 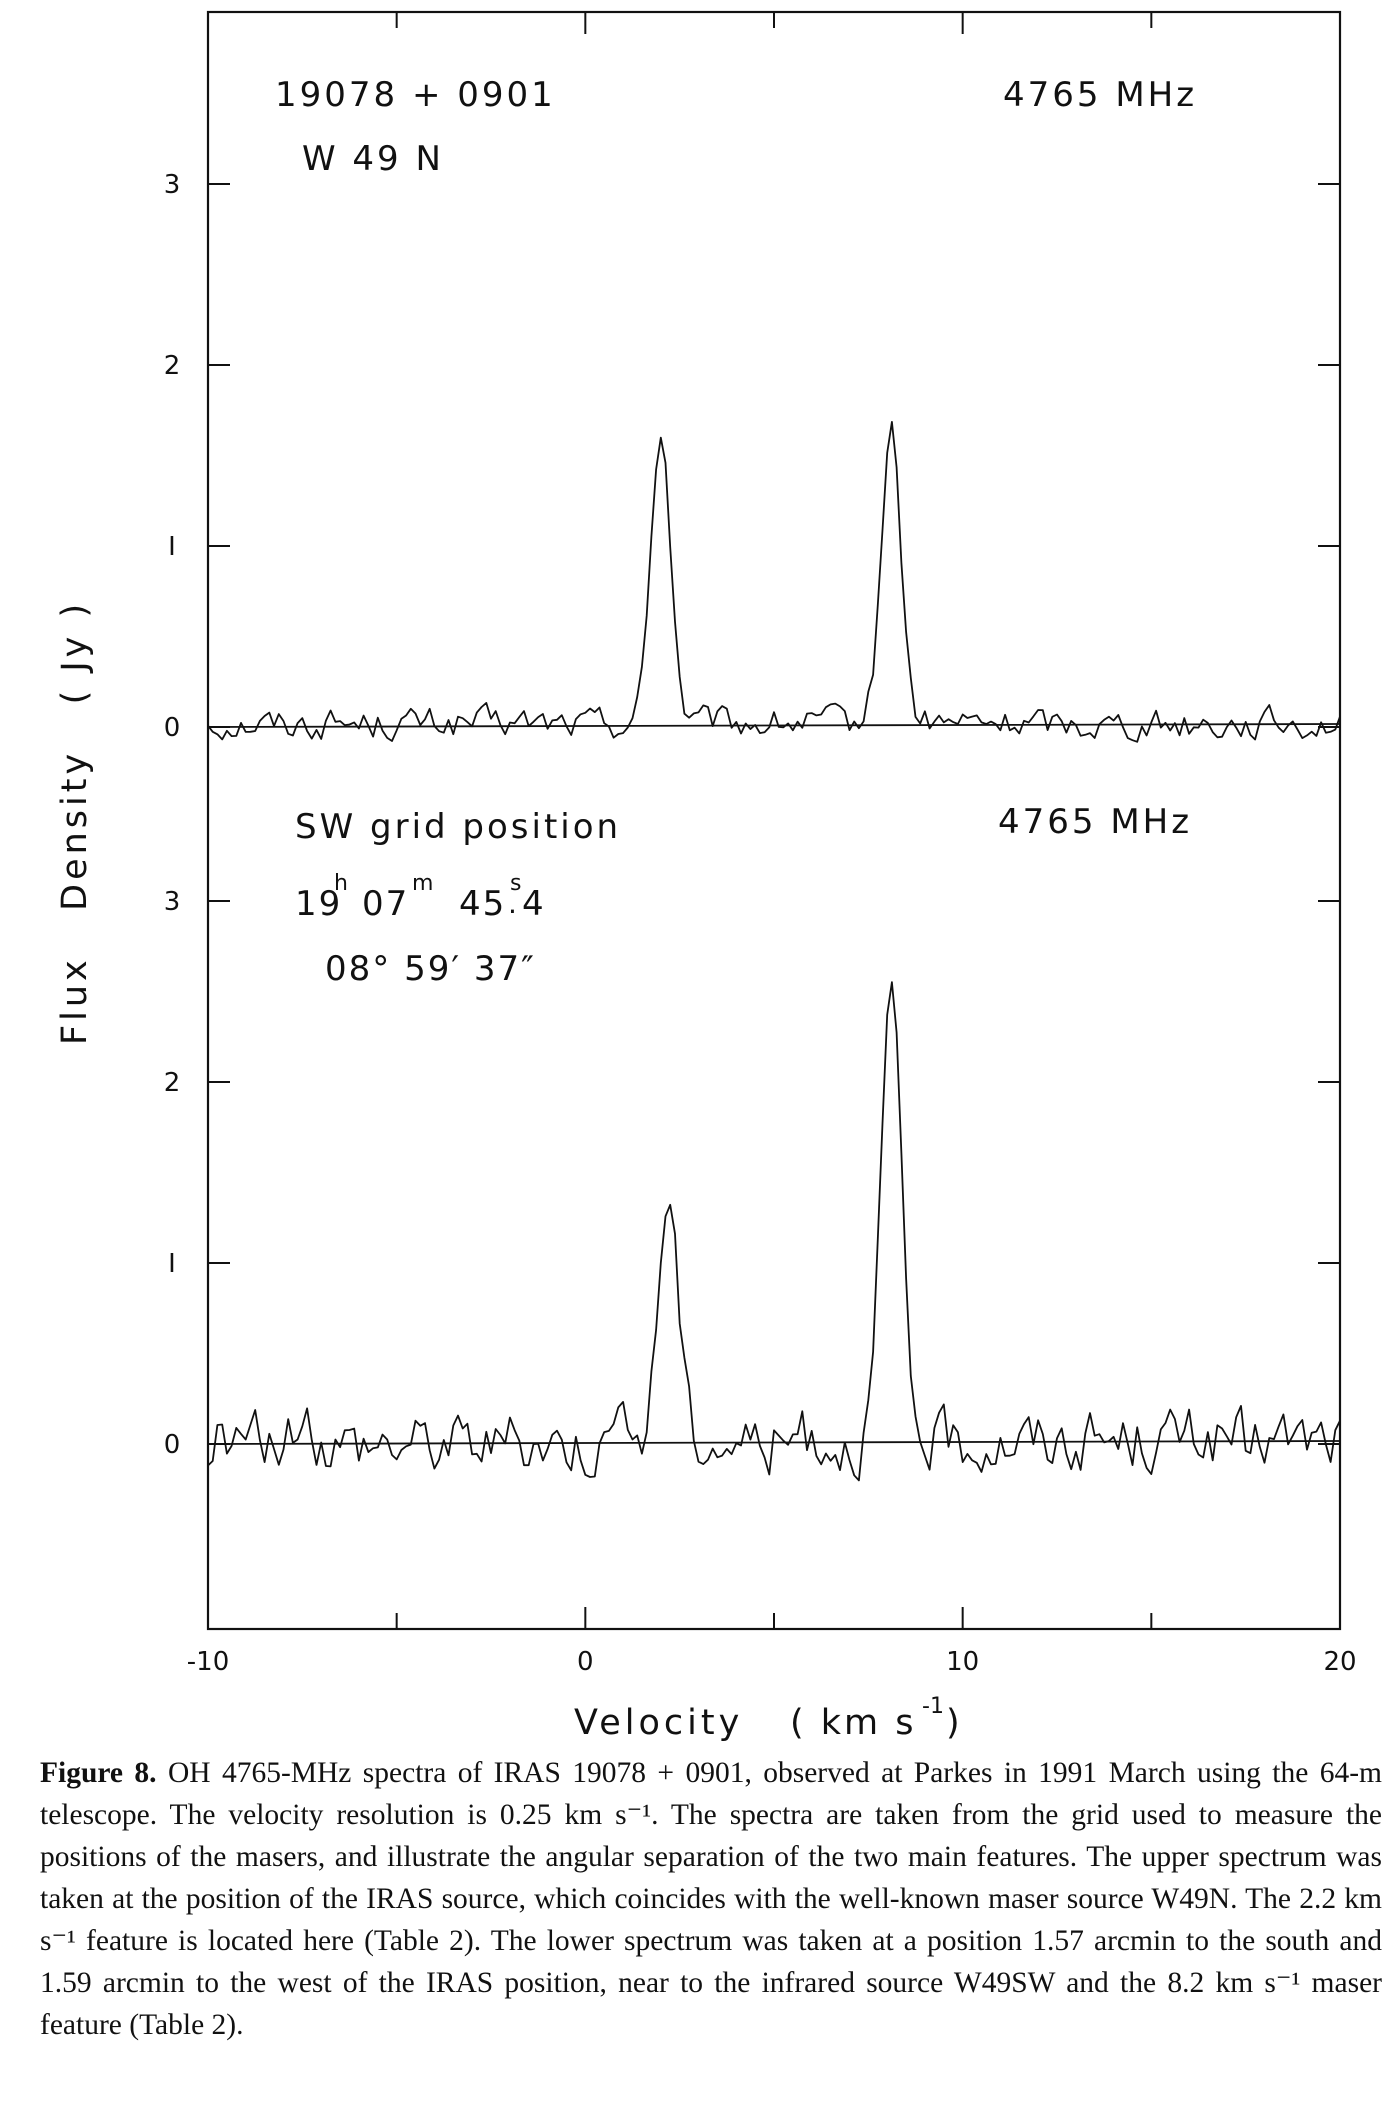 What do you see at coordinates (774, 1442) in the screenshot?
I see `lower-baseline` at bounding box center [774, 1442].